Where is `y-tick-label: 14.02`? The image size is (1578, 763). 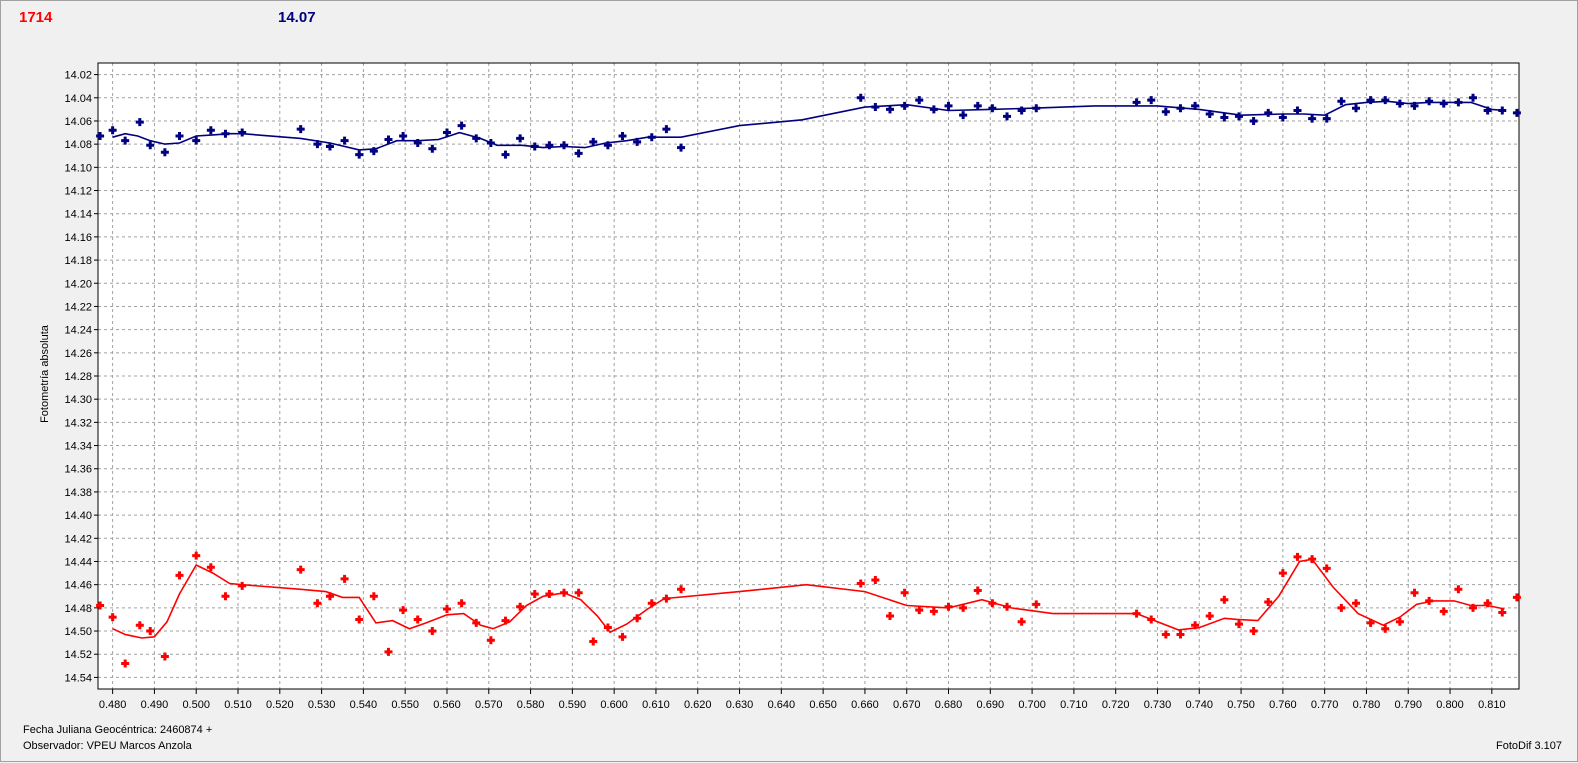 y-tick-label: 14.02 is located at coordinates (78, 76).